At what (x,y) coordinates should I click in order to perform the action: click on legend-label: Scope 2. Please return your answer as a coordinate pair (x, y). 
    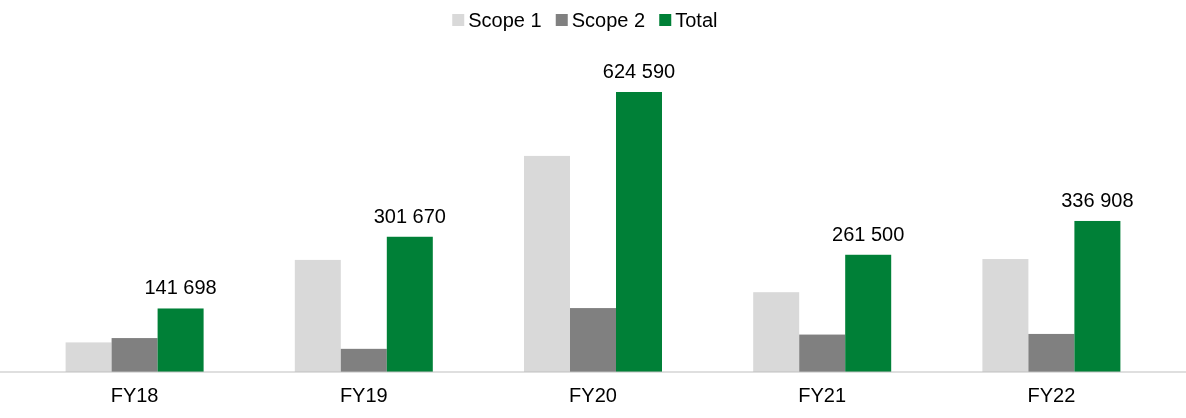
    Looking at the image, I should click on (608, 20).